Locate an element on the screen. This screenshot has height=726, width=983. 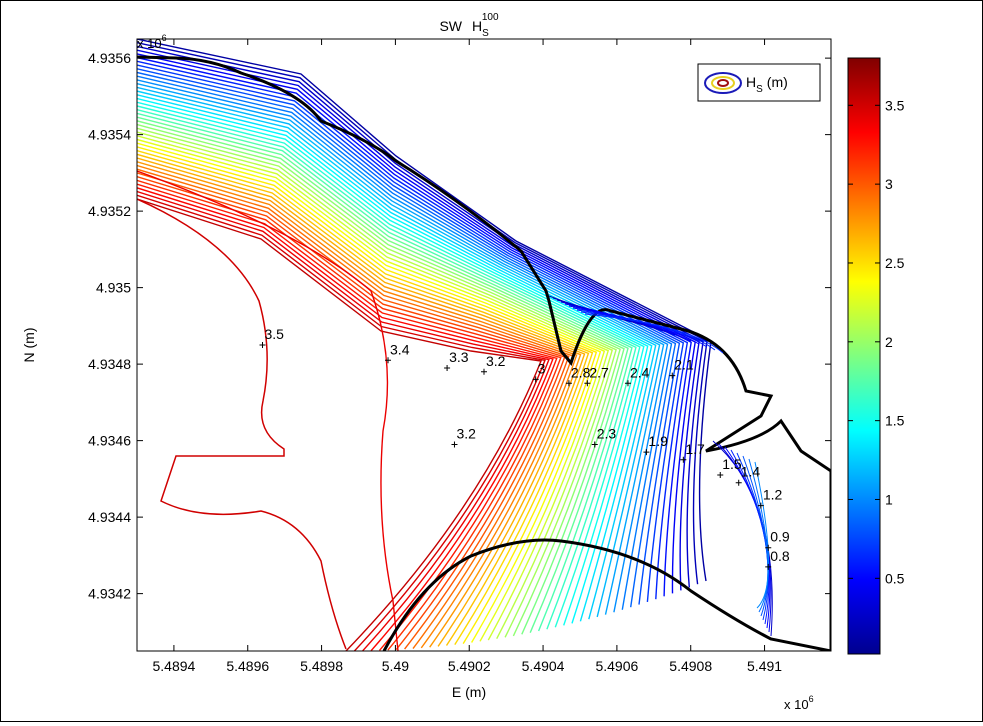
contour-label: 2.4 is located at coordinates (637, 375).